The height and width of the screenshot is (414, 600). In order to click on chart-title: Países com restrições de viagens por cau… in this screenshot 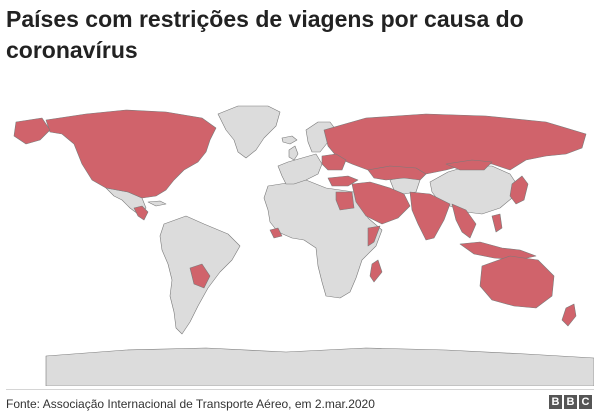, I will do `click(265, 34)`.